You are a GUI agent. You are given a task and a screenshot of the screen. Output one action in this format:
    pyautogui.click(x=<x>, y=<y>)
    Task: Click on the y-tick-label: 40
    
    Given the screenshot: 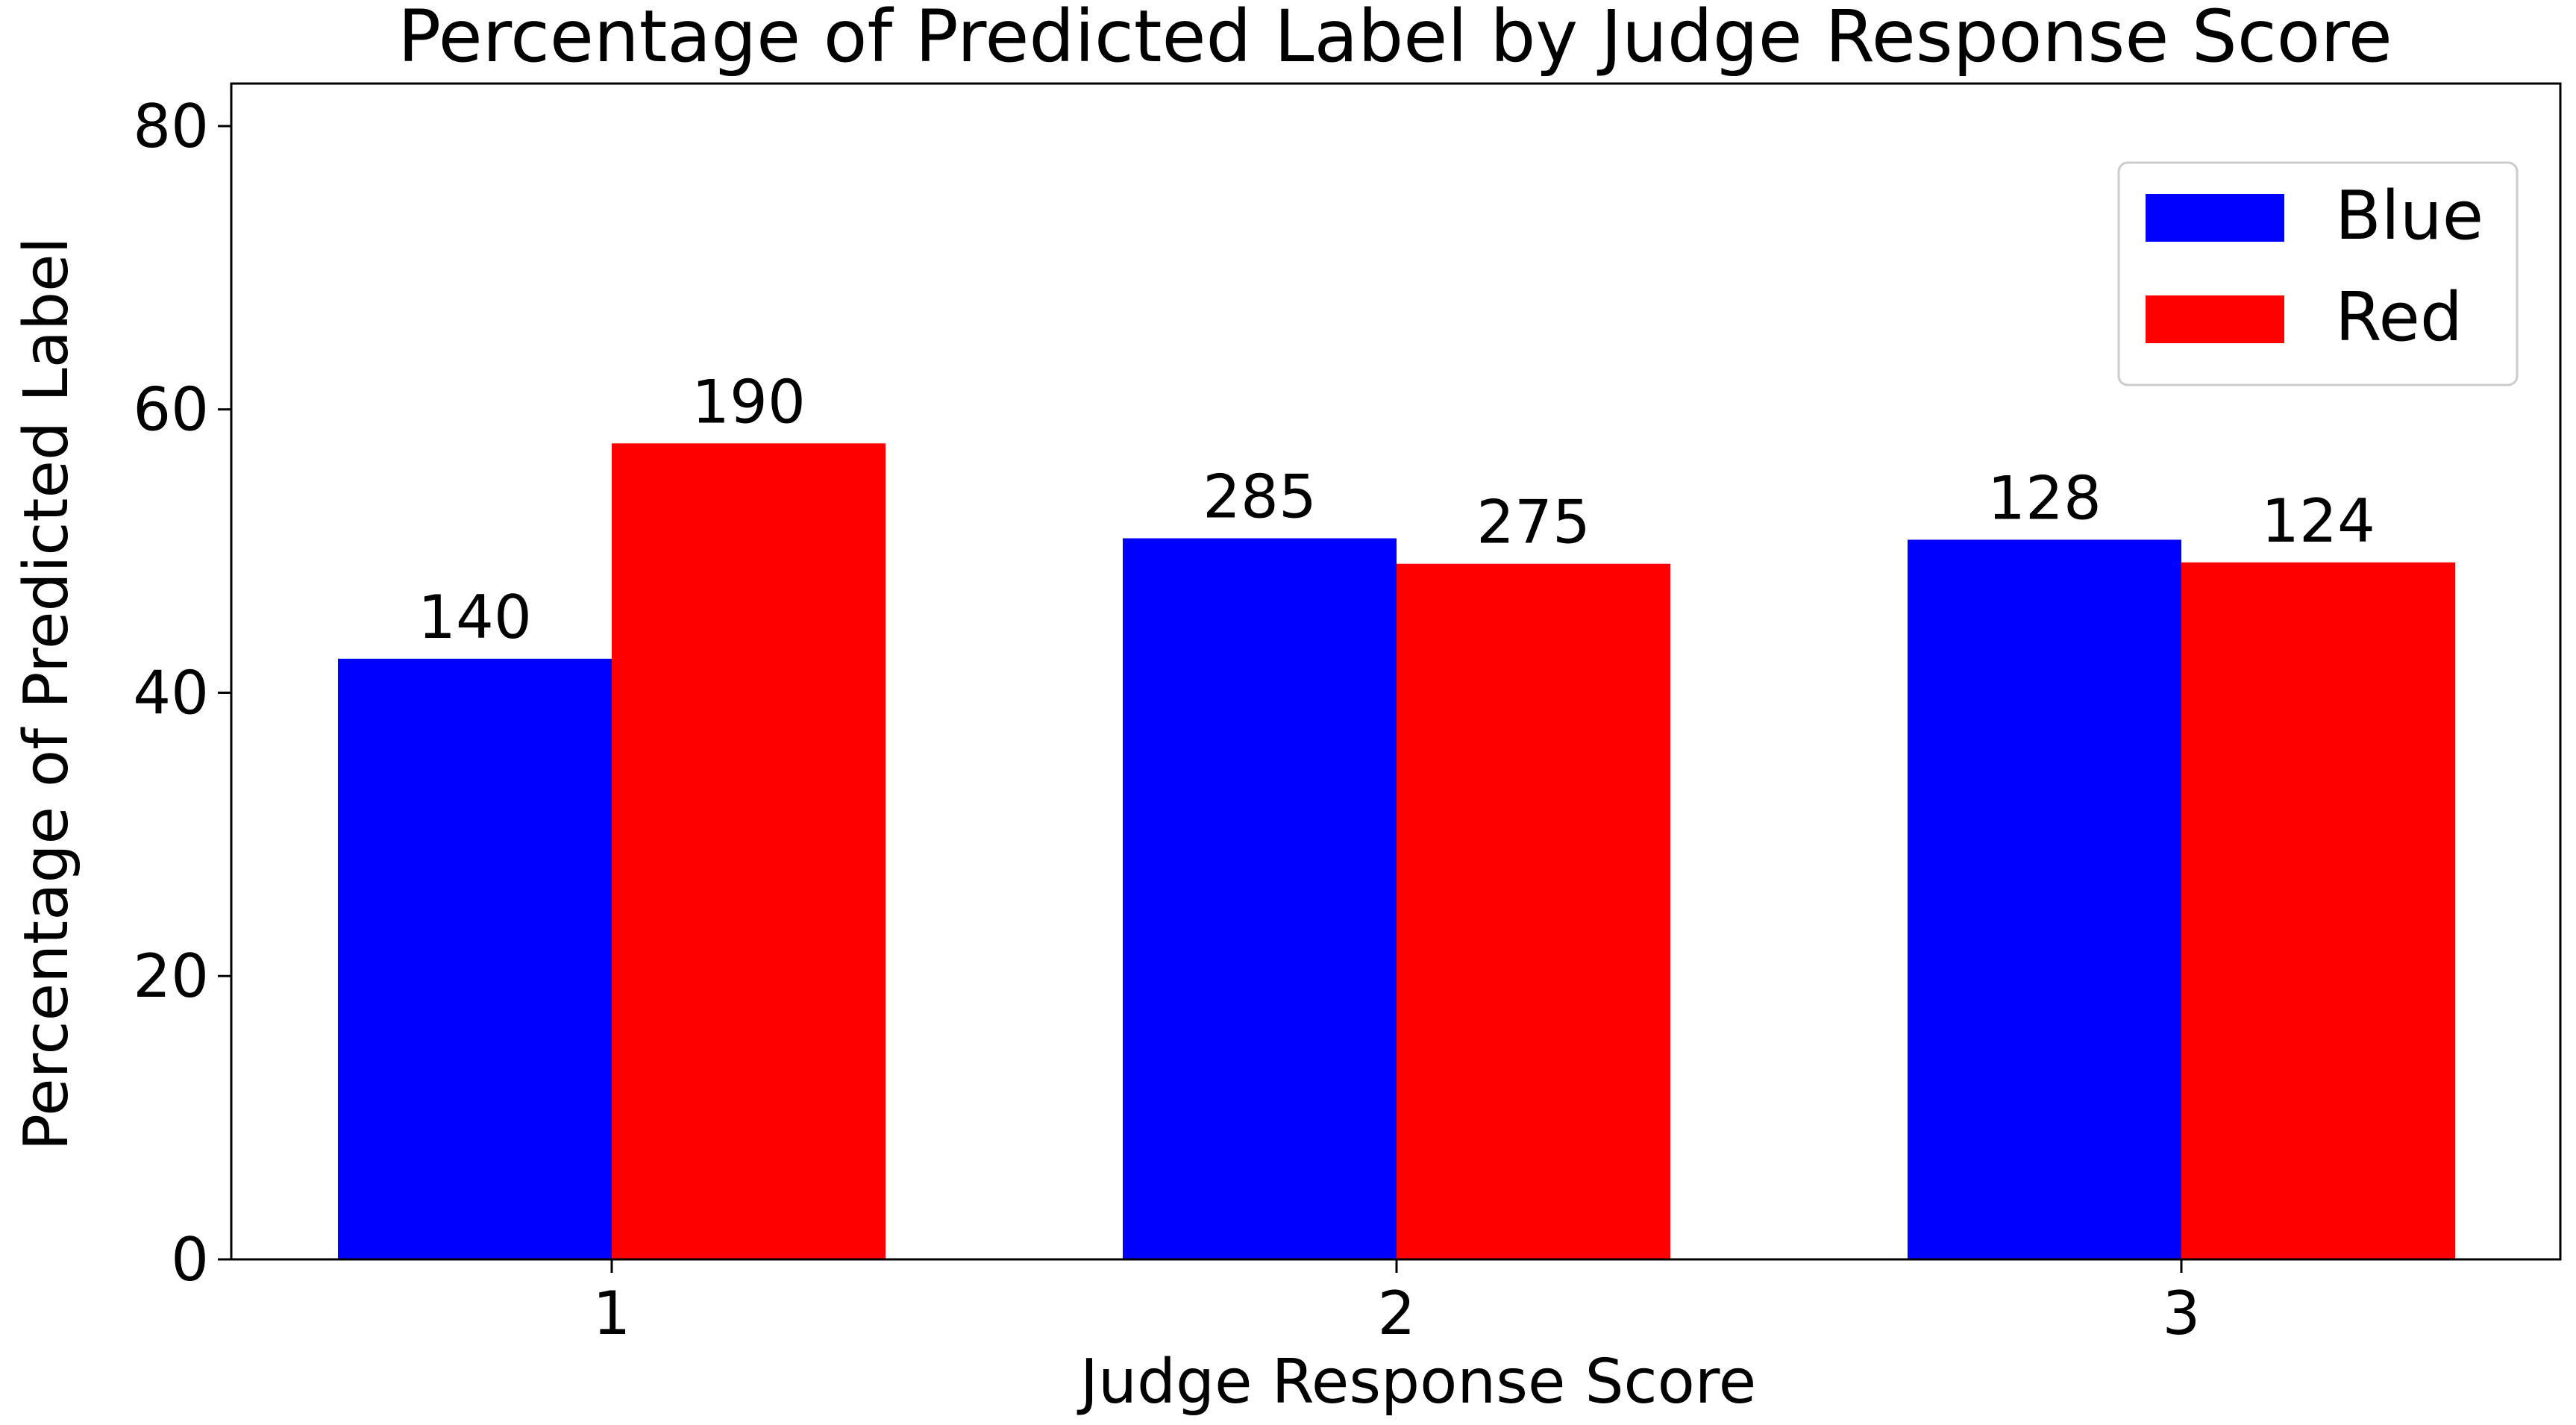 What is the action you would take?
    pyautogui.click(x=171, y=692)
    